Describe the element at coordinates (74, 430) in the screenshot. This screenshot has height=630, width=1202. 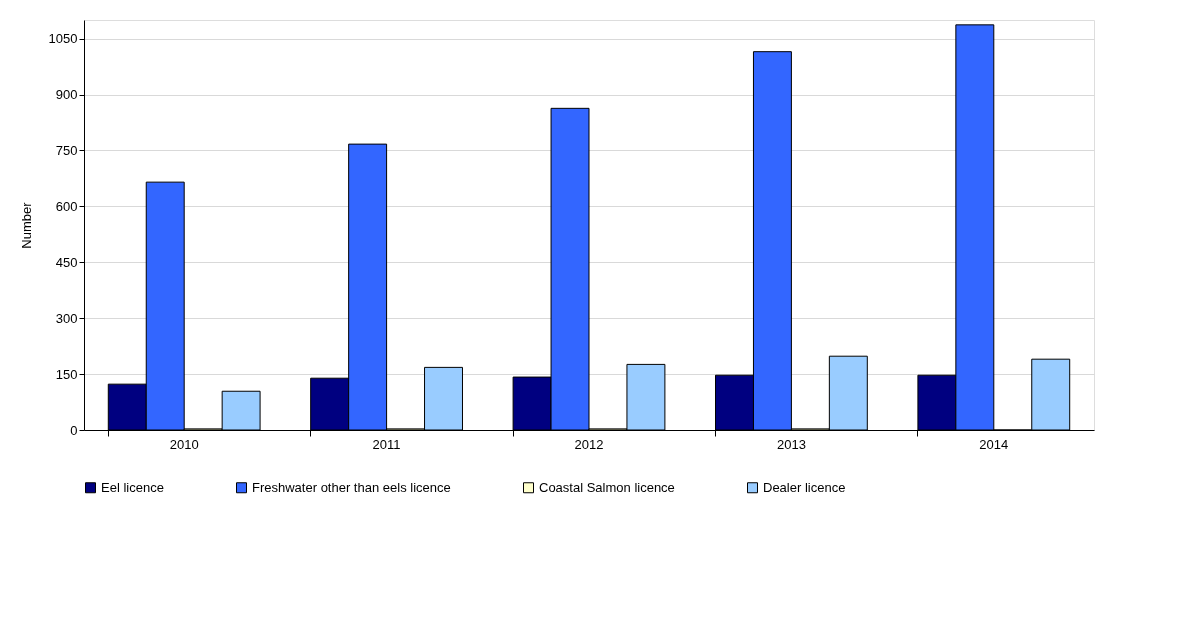
I see `y-tick-label: 0` at that location.